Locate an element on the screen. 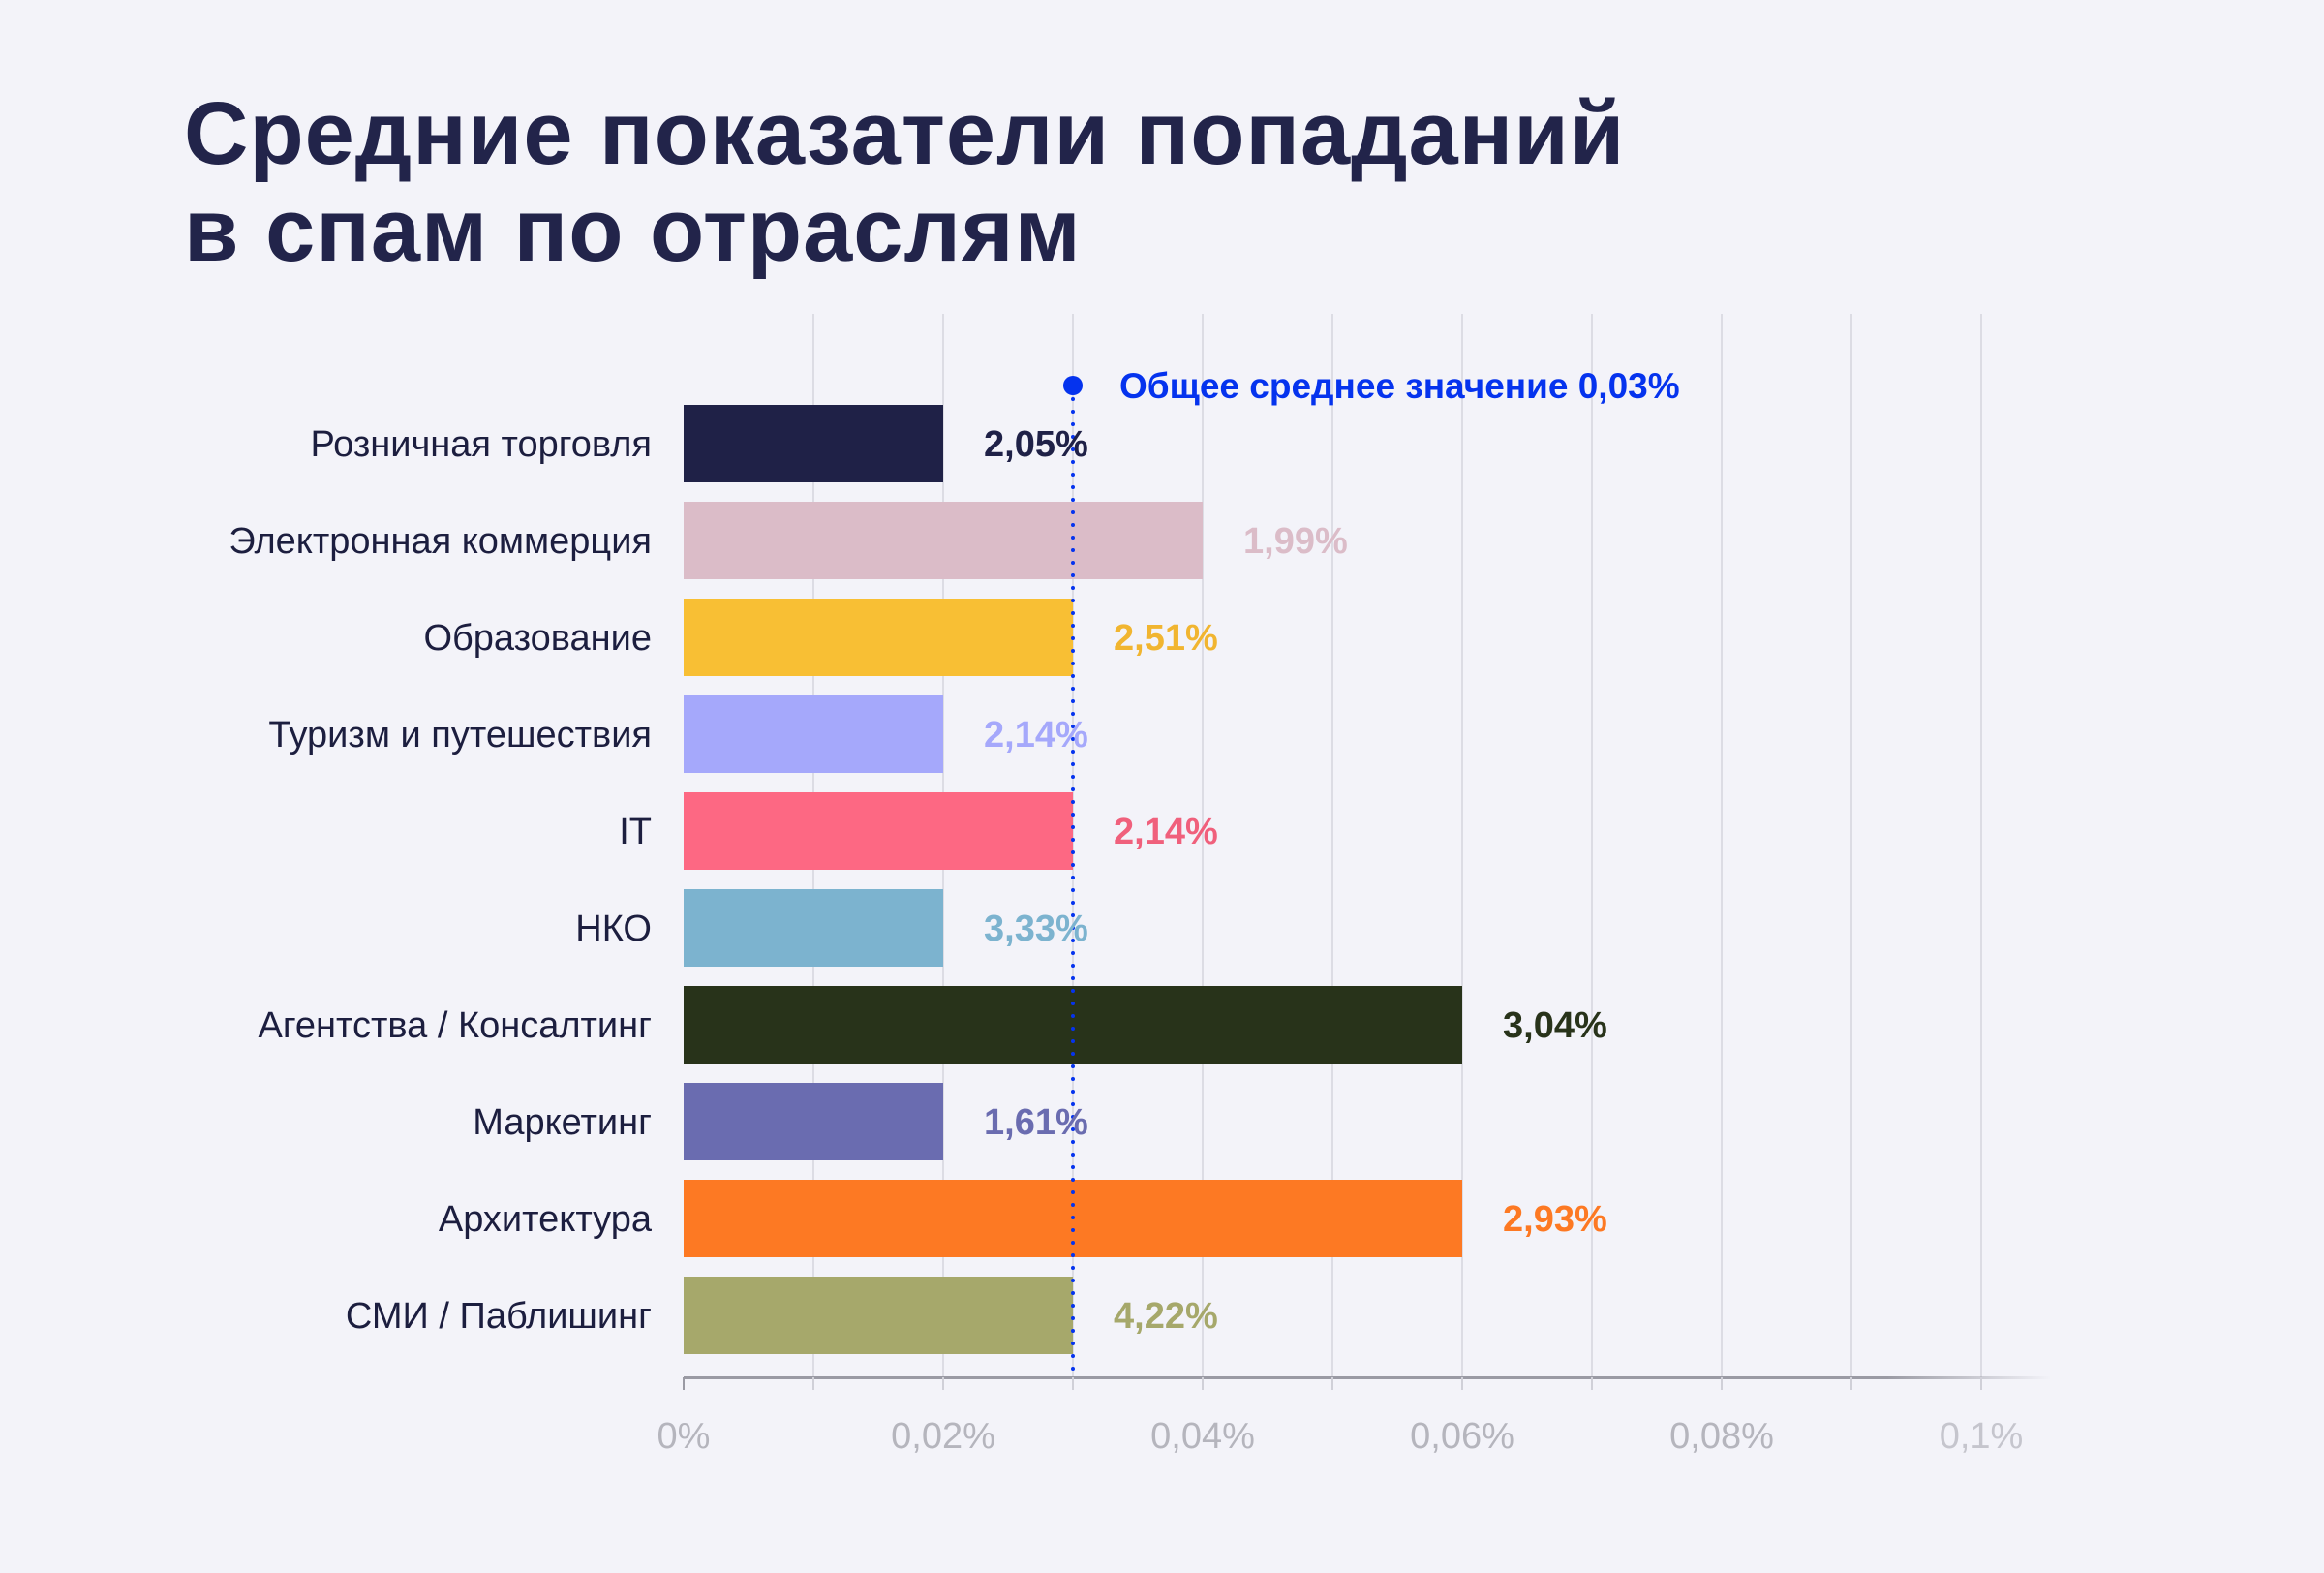 This screenshot has height=1573, width=2324. category-label: Маркетинг is located at coordinates (563, 1122).